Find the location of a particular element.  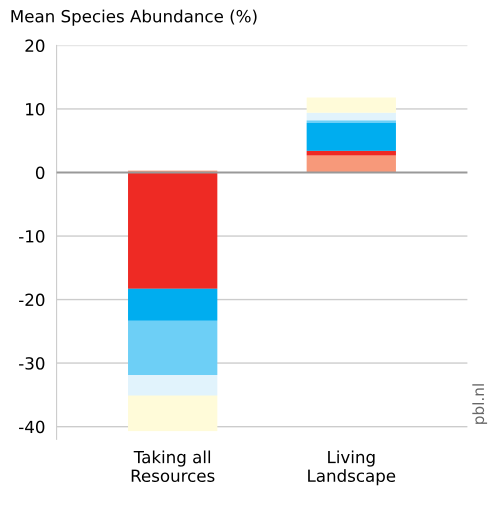

chart-title: Mean Species Abundance (%) is located at coordinates (134, 18).